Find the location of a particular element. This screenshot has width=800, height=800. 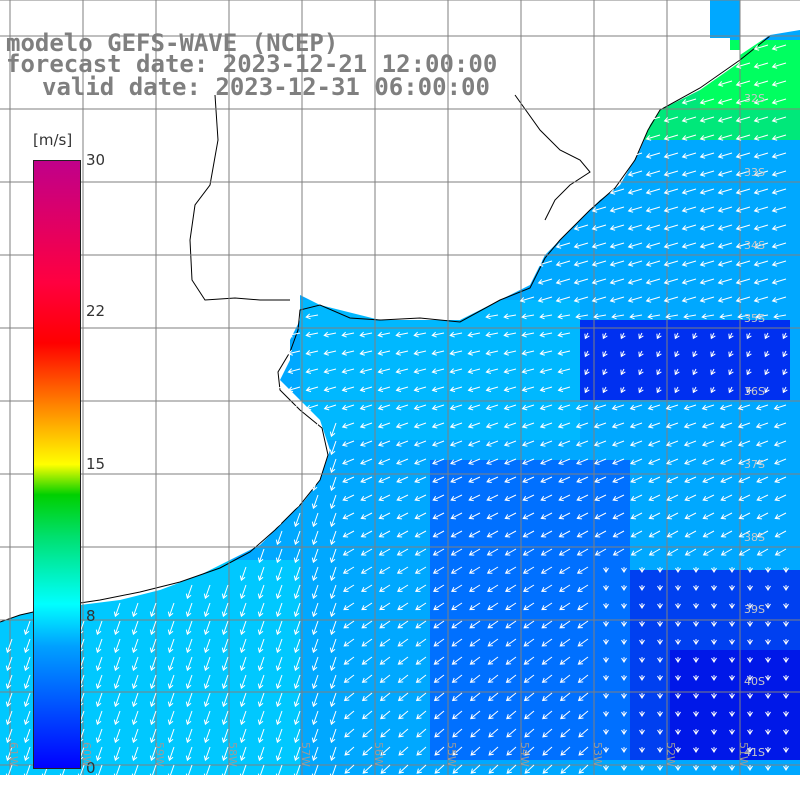

lat-label: 40S is located at coordinates (754, 681).